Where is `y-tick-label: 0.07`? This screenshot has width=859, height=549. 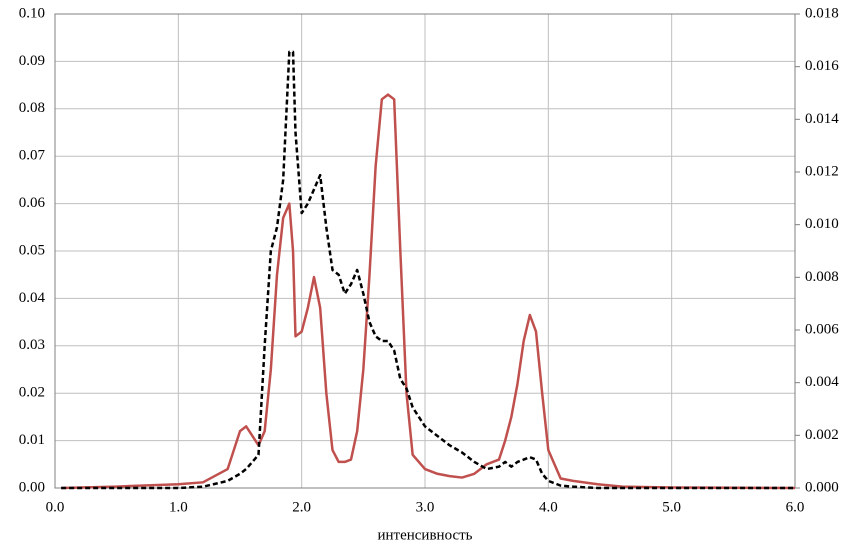 y-tick-label: 0.07 is located at coordinates (32, 156).